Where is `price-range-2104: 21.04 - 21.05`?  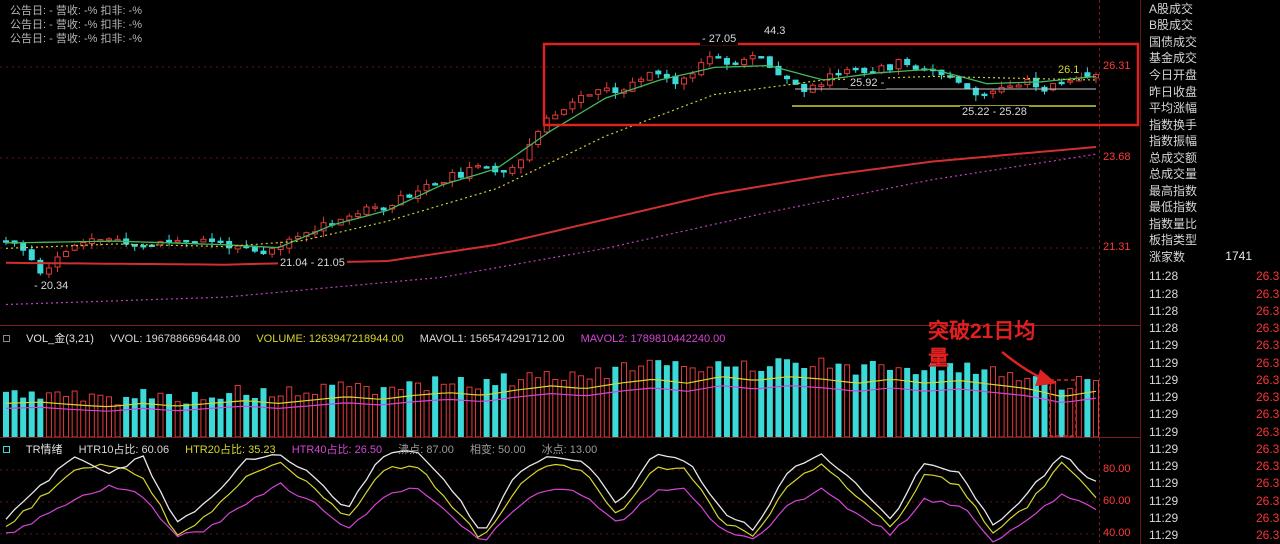 price-range-2104: 21.04 - 21.05 is located at coordinates (312, 263).